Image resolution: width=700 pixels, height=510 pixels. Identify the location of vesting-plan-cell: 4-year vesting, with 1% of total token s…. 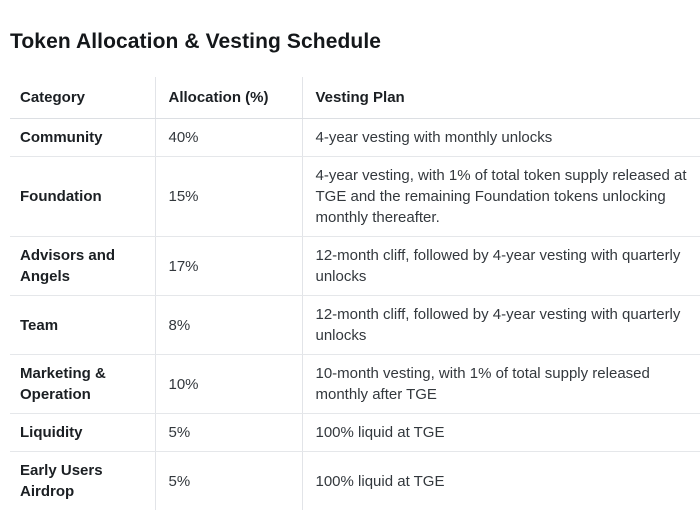
(500, 196).